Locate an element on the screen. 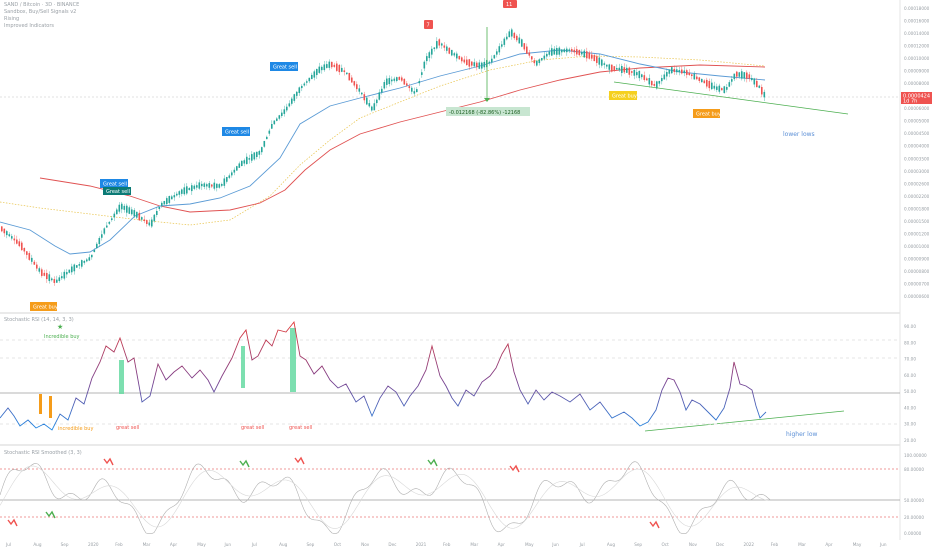 This screenshot has height=550, width=932. rsi-signal-bars is located at coordinates (167, 373).